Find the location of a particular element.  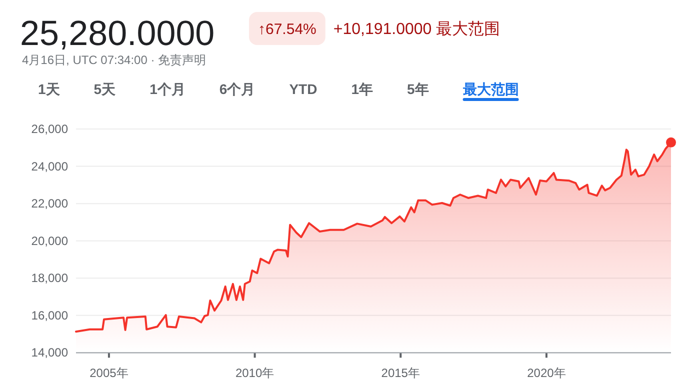

y-tick-label: 24,000 is located at coordinates (49, 166).